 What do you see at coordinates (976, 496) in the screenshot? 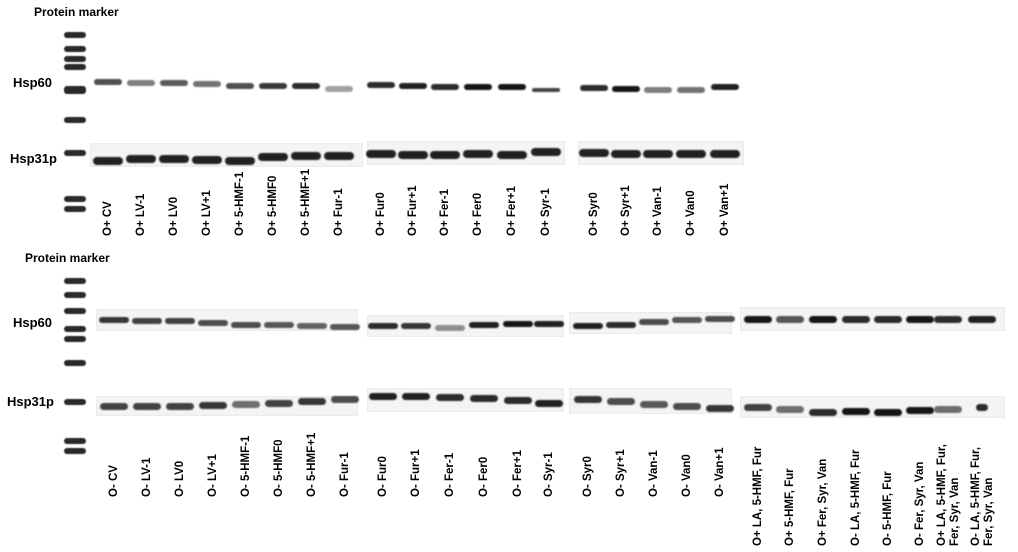
I see `bottom-combined-lane-label: O- LA, 5-HMF, Fur,` at bounding box center [976, 496].